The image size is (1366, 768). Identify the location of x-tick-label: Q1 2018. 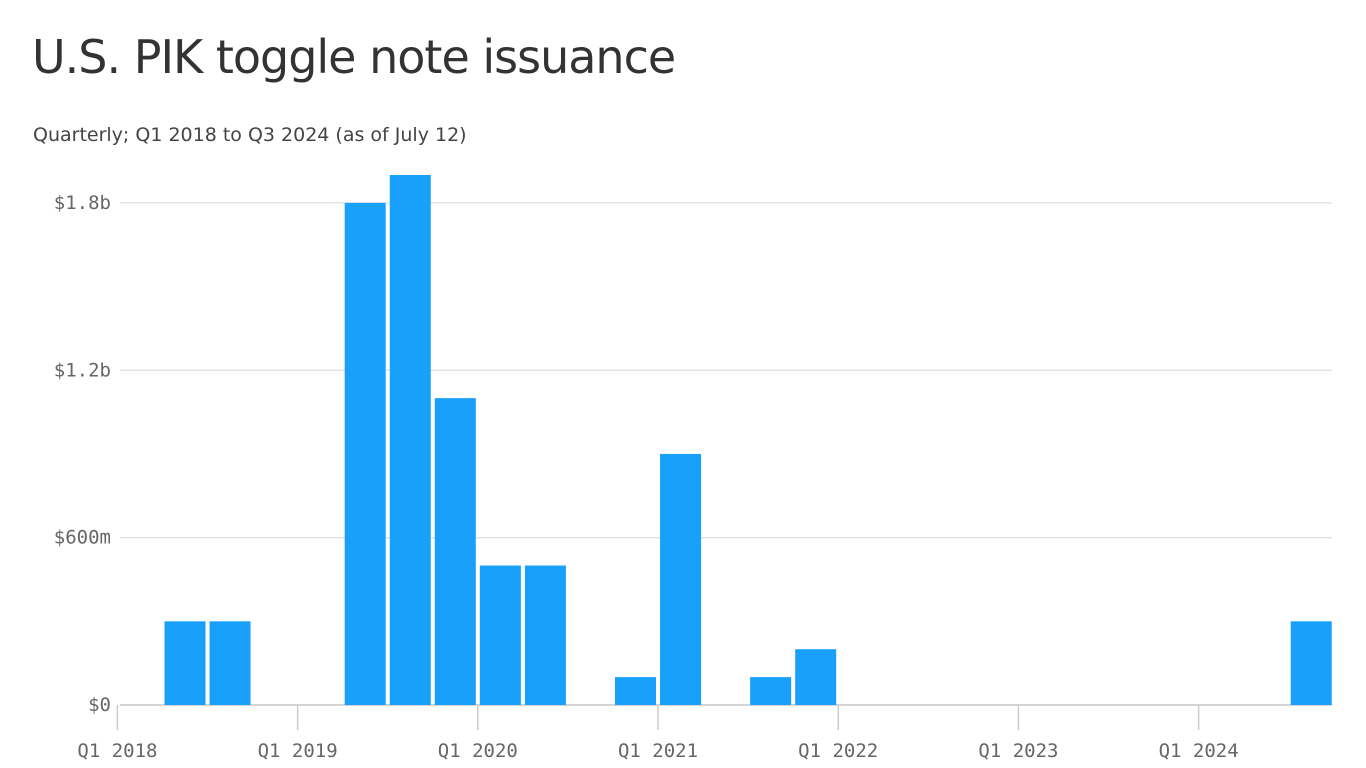
(117, 751).